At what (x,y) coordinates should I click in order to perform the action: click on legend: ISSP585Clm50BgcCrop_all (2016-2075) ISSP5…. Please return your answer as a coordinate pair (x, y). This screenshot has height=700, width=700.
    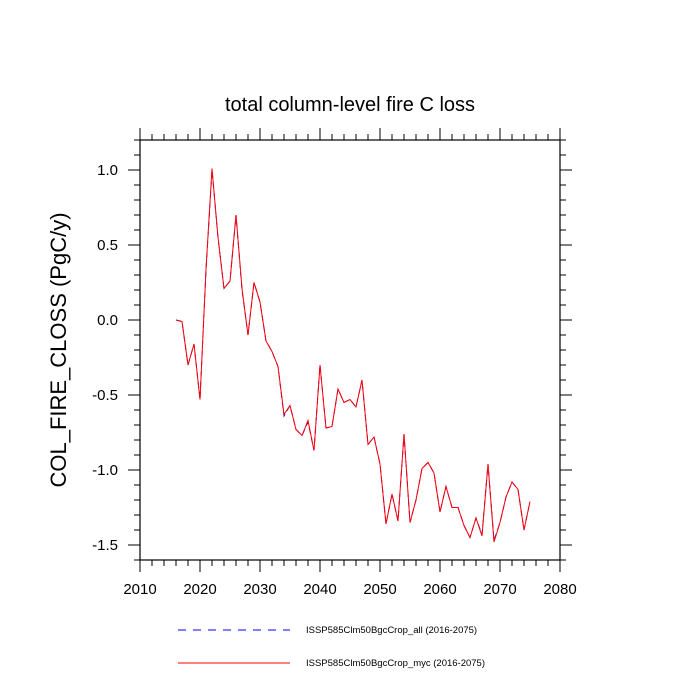
    Looking at the image, I should click on (331, 647).